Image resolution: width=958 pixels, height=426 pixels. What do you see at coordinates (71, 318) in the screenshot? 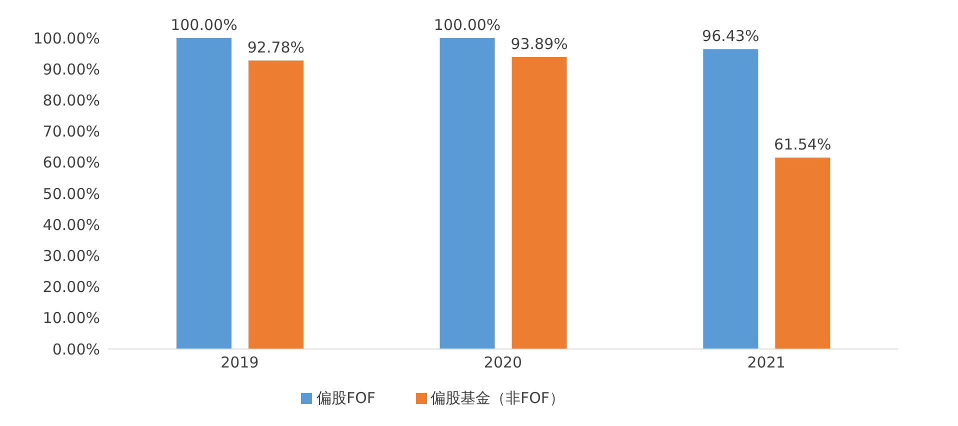
I see `y-tick-label: 10.00%` at bounding box center [71, 318].